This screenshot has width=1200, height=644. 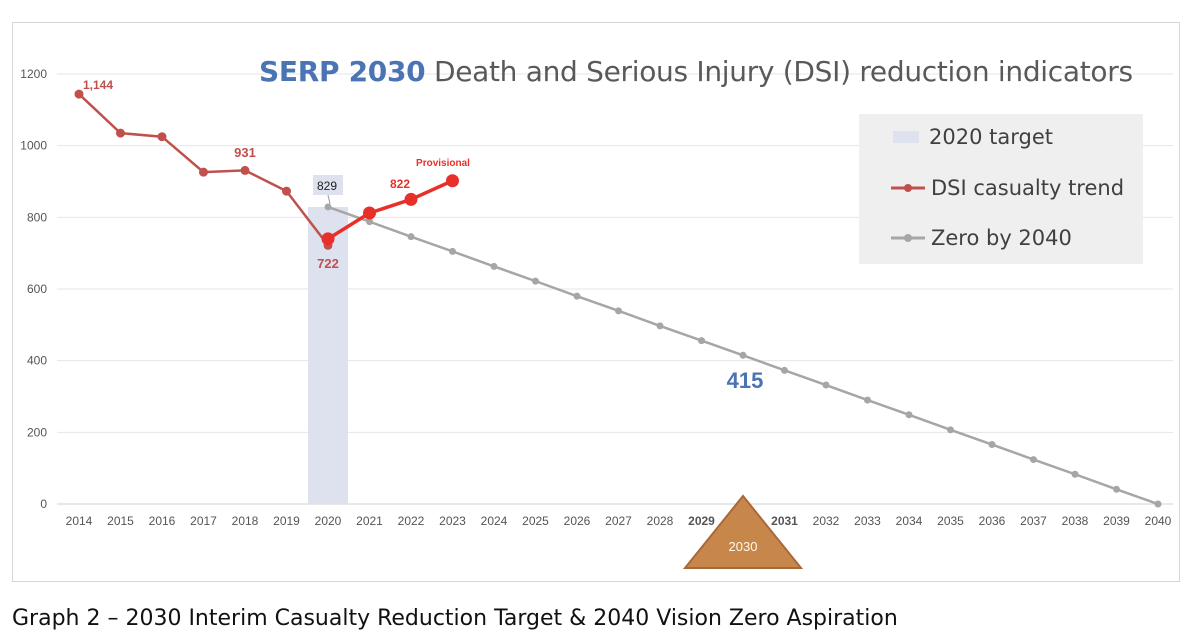 I want to click on legend-item-target: 2020 target, so click(x=956, y=137).